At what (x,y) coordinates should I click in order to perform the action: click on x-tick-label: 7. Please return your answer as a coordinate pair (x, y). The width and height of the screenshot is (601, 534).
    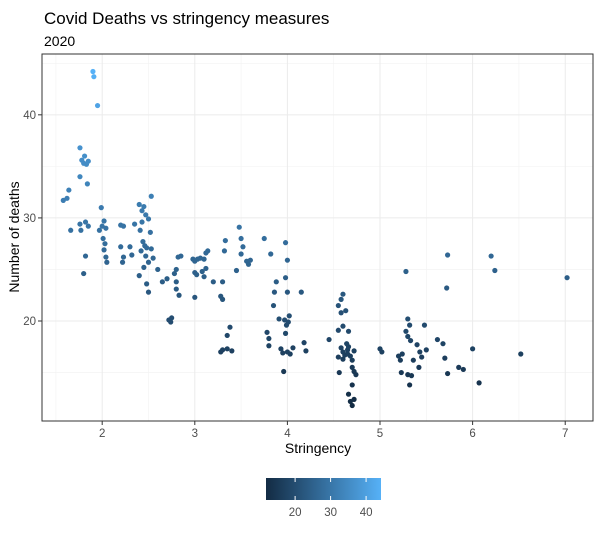
    Looking at the image, I should click on (565, 434).